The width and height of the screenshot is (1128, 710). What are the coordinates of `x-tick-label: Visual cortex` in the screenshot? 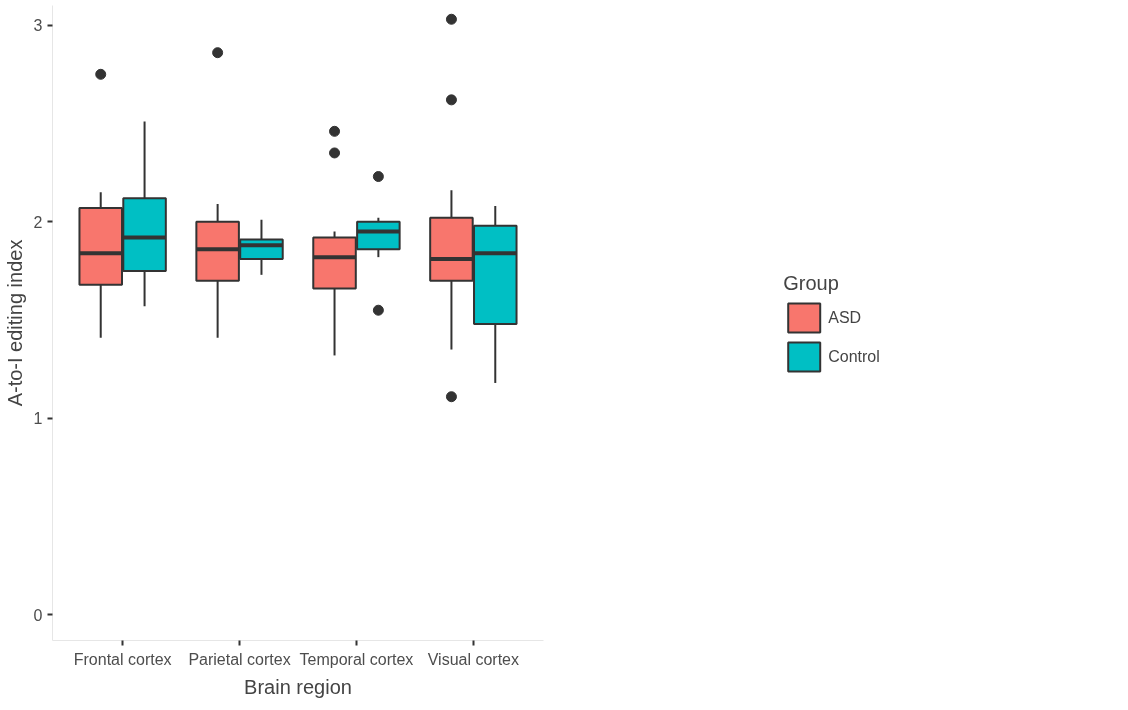 It's located at (473, 659).